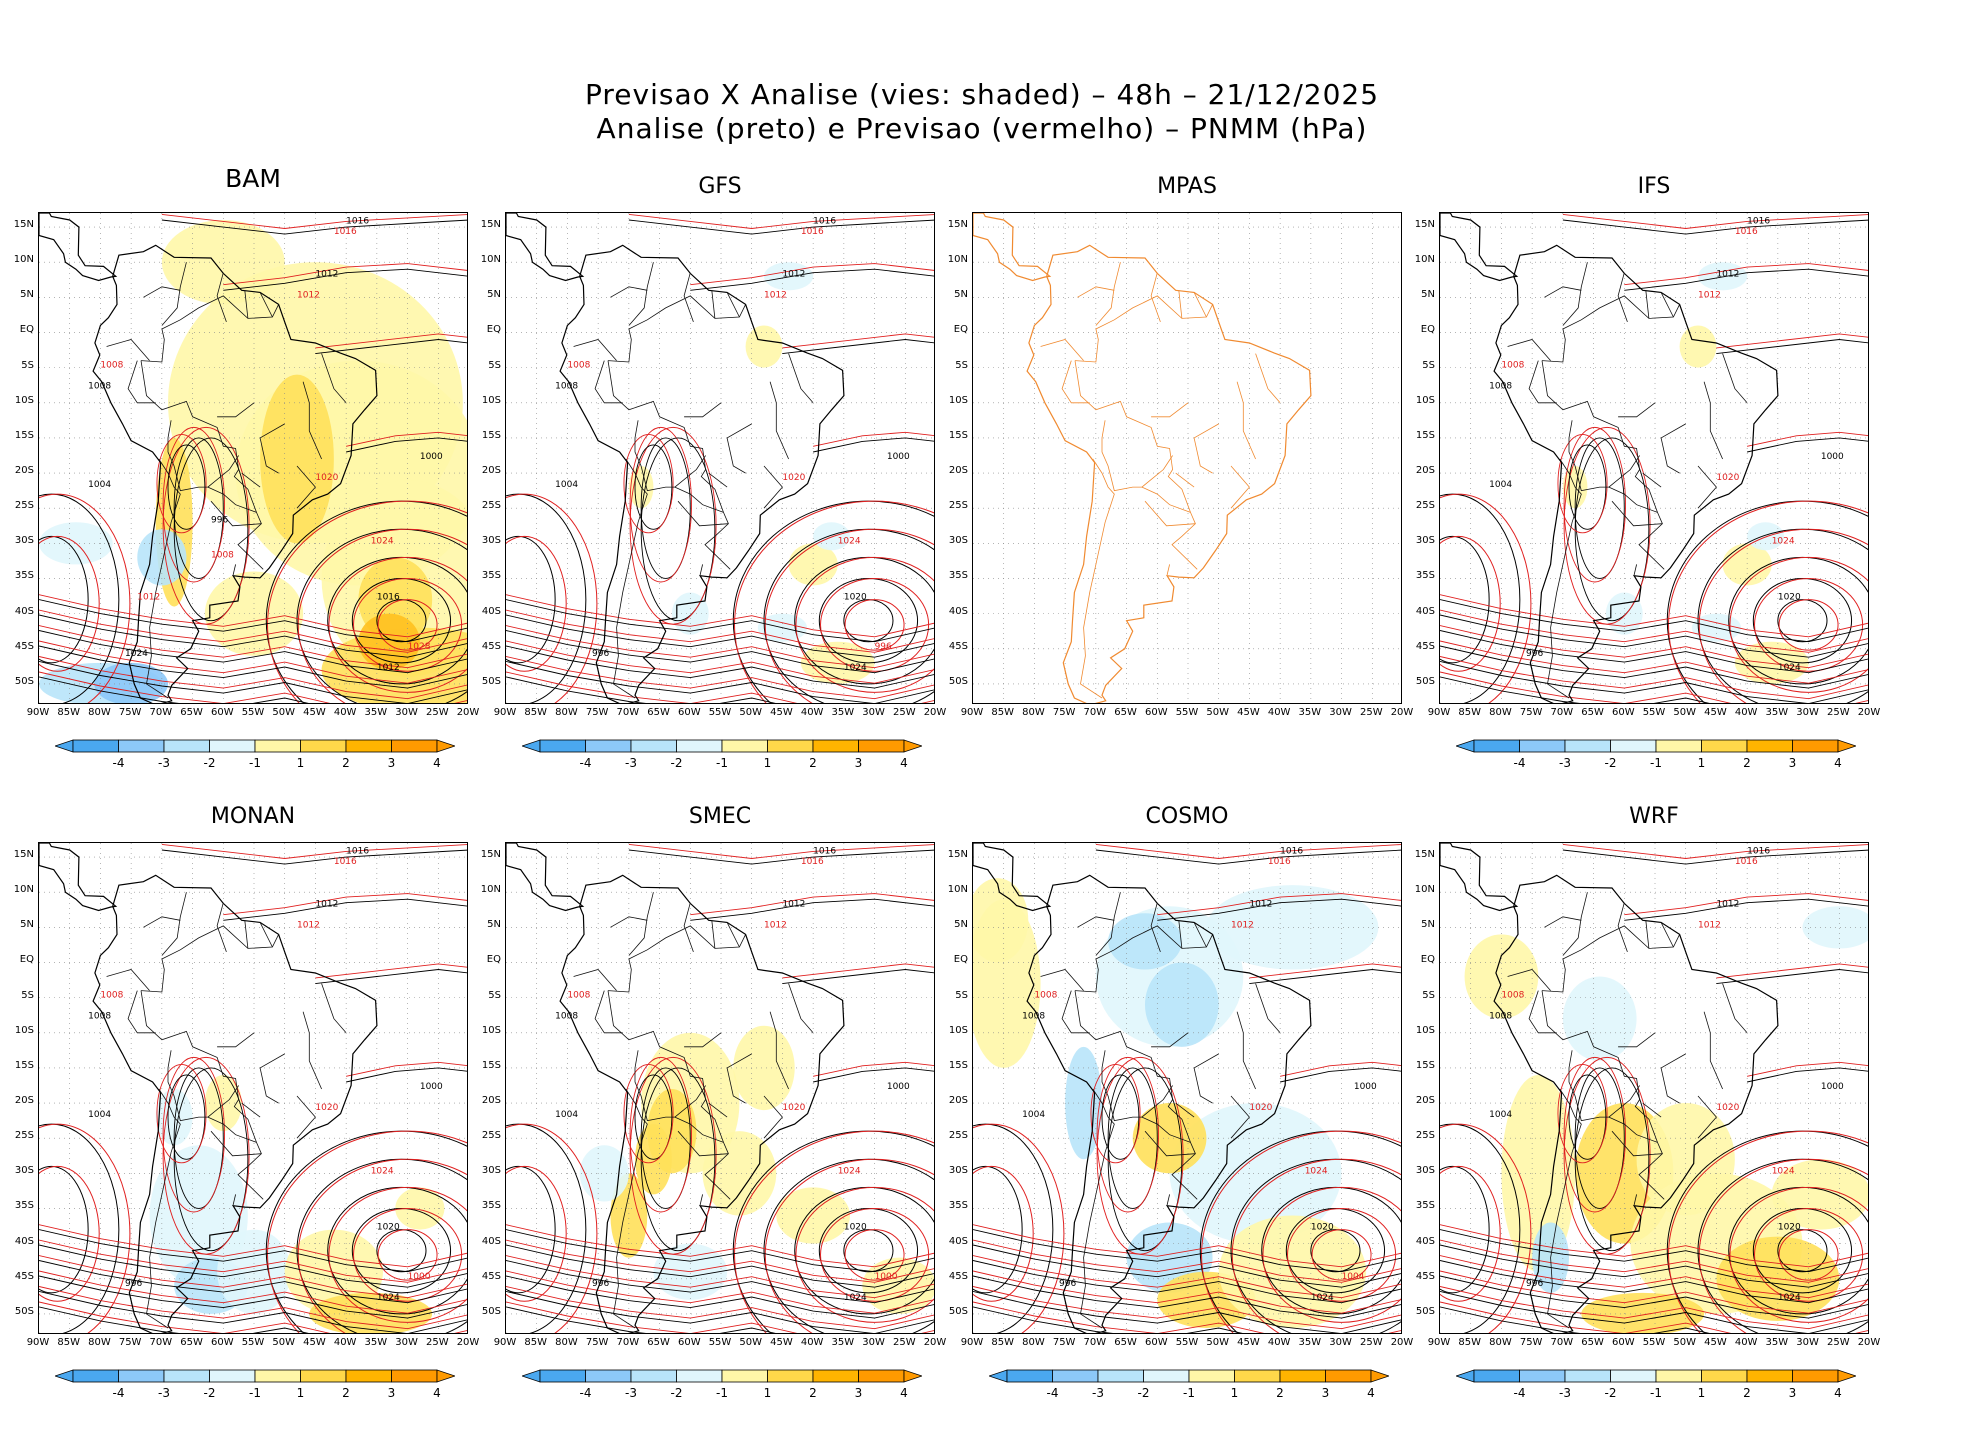 Image resolution: width=1964 pixels, height=1436 pixels. Describe the element at coordinates (1465, 746) in the screenshot. I see `colorbar-arrow-left` at that location.